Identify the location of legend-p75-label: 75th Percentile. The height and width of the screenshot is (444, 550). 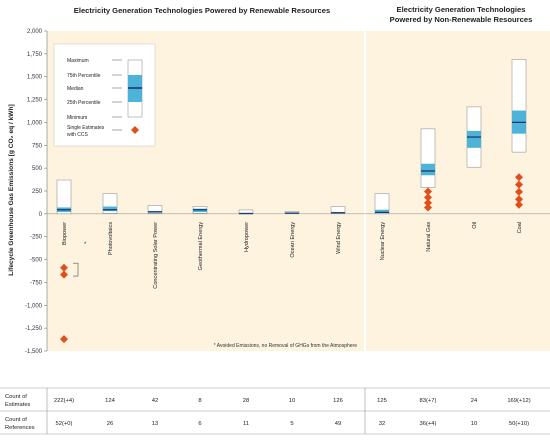
(84, 76).